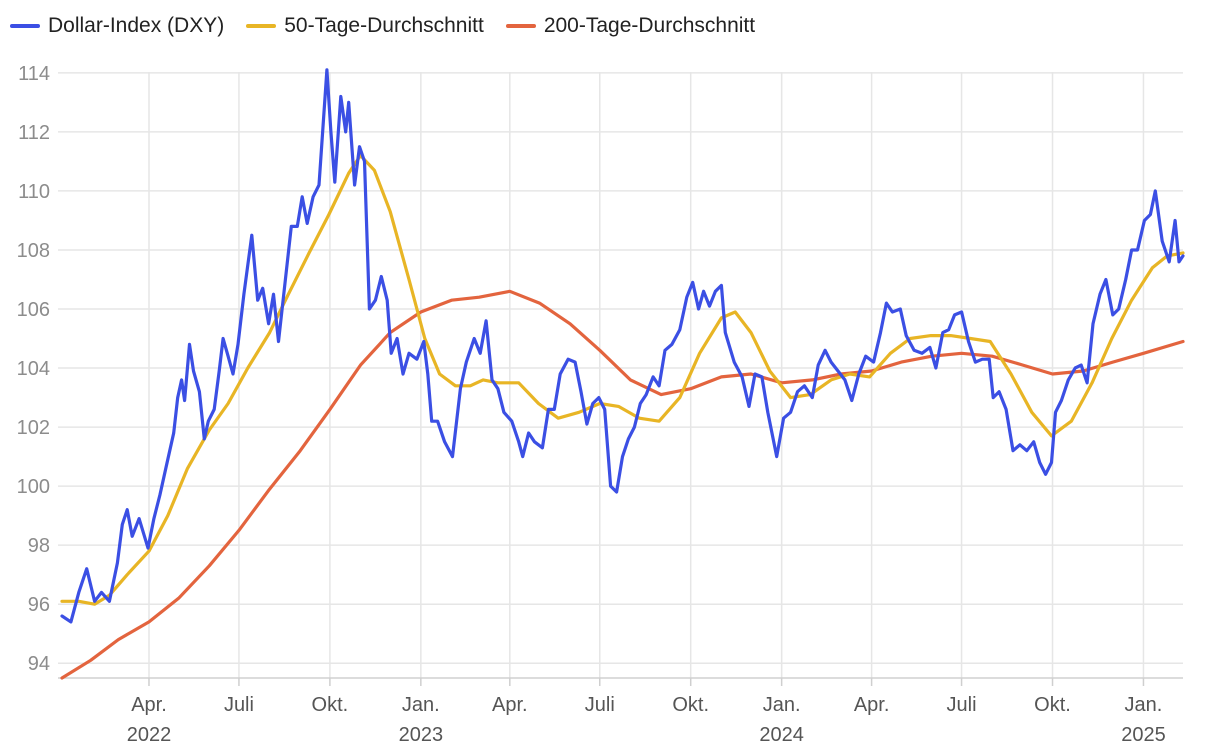 The image size is (1220, 754). What do you see at coordinates (34, 74) in the screenshot?
I see `y-tick-label: 114` at bounding box center [34, 74].